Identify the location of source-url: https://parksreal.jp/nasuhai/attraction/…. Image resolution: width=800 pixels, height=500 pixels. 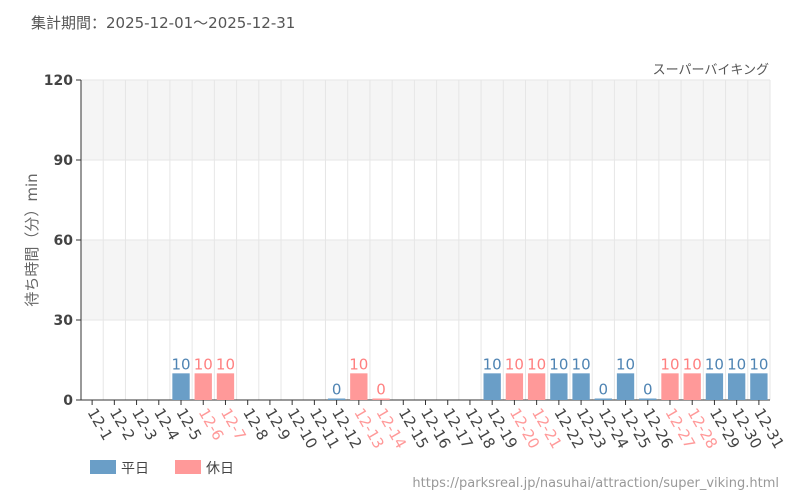
(595, 483).